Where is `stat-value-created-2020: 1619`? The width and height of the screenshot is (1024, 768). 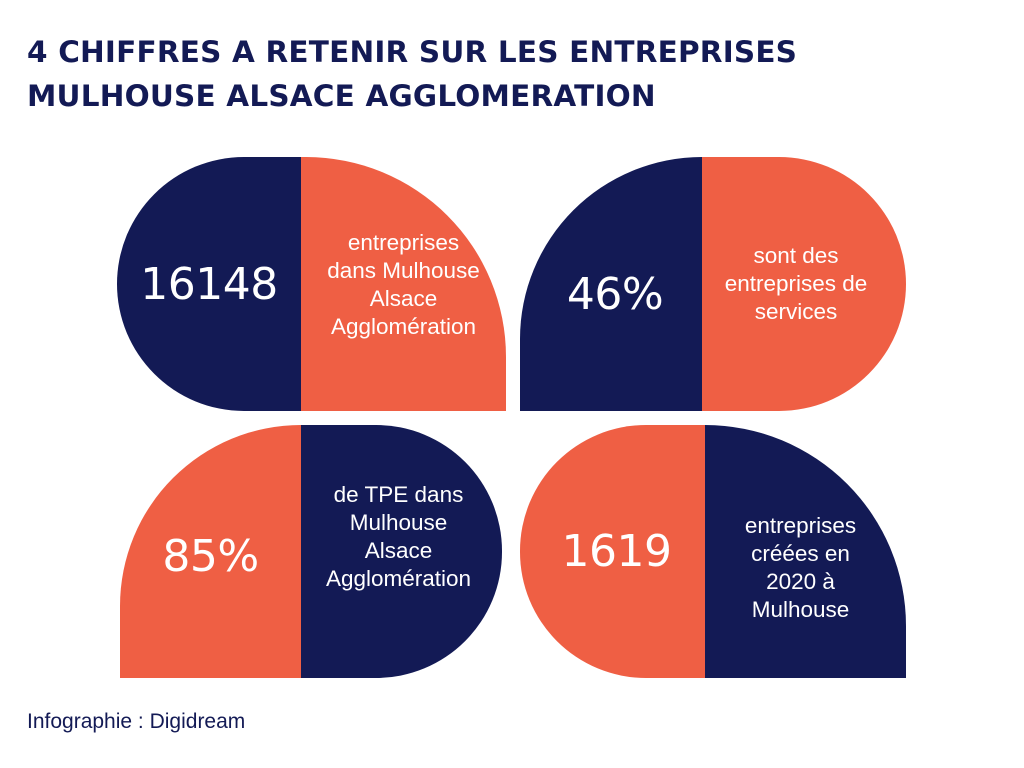
stat-value-created-2020: 1619 is located at coordinates (616, 551).